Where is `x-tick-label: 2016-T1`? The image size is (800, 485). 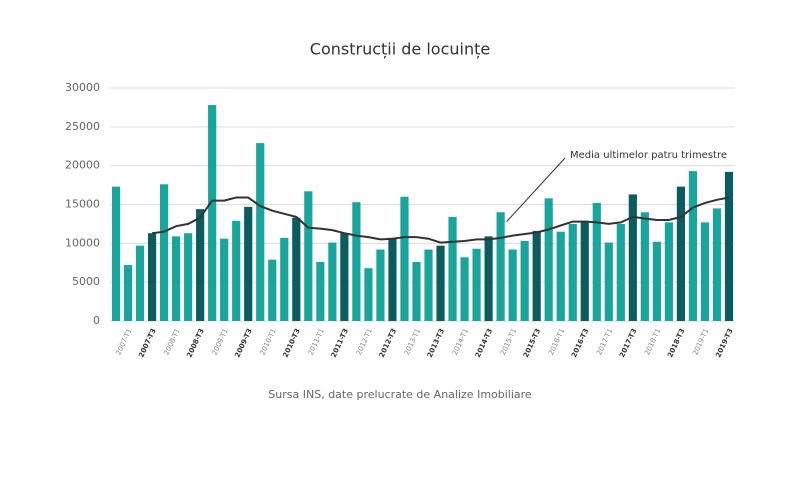
x-tick-label: 2016-T1 is located at coordinates (556, 341).